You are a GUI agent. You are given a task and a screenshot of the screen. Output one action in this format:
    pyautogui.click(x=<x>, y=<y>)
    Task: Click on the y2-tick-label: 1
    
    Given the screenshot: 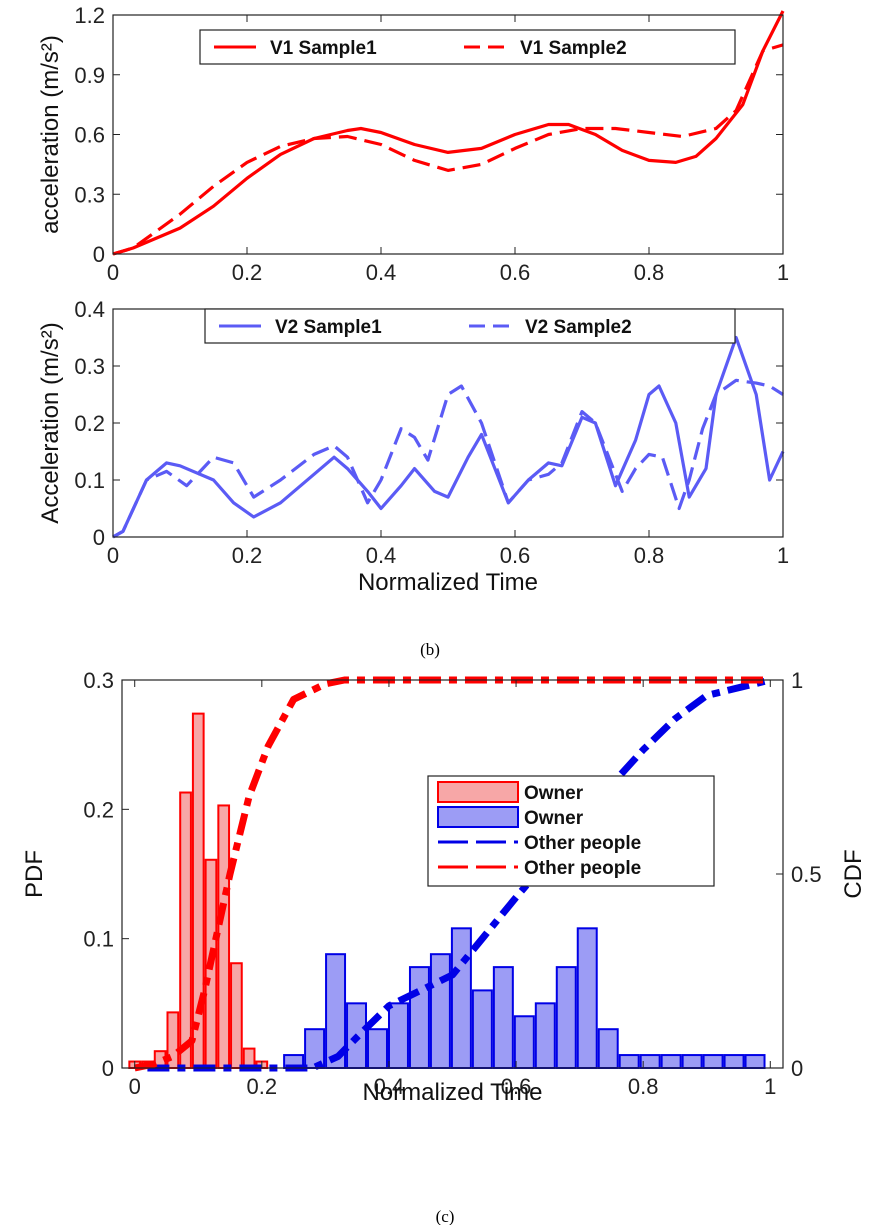 What is the action you would take?
    pyautogui.click(x=797, y=680)
    